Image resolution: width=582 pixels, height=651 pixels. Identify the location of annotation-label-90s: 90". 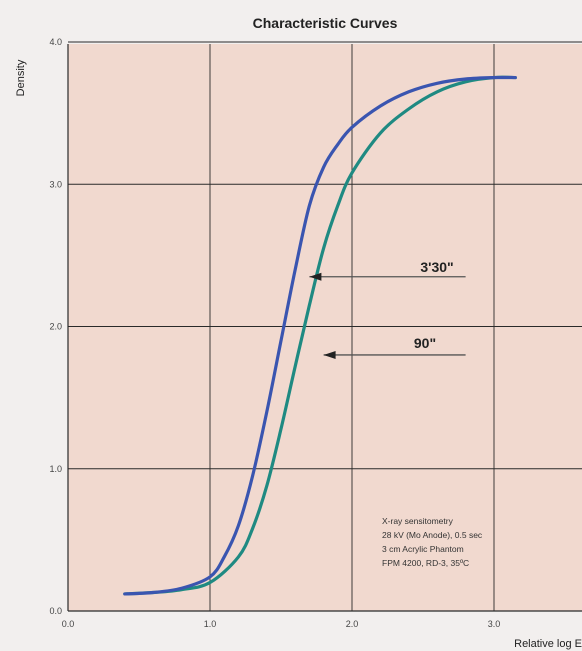
(425, 343).